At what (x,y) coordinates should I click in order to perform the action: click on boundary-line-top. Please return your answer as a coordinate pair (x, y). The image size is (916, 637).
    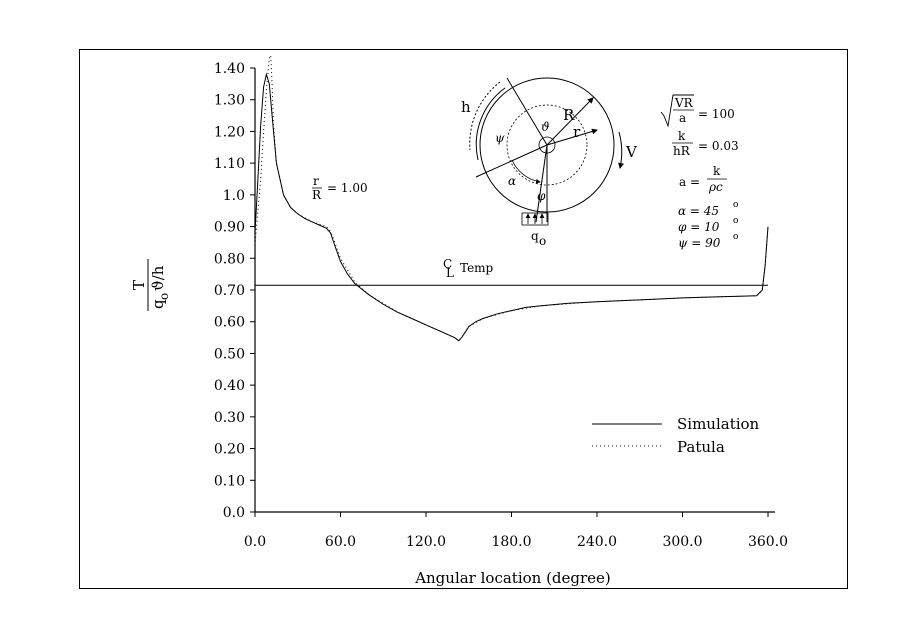
    Looking at the image, I should click on (527, 111).